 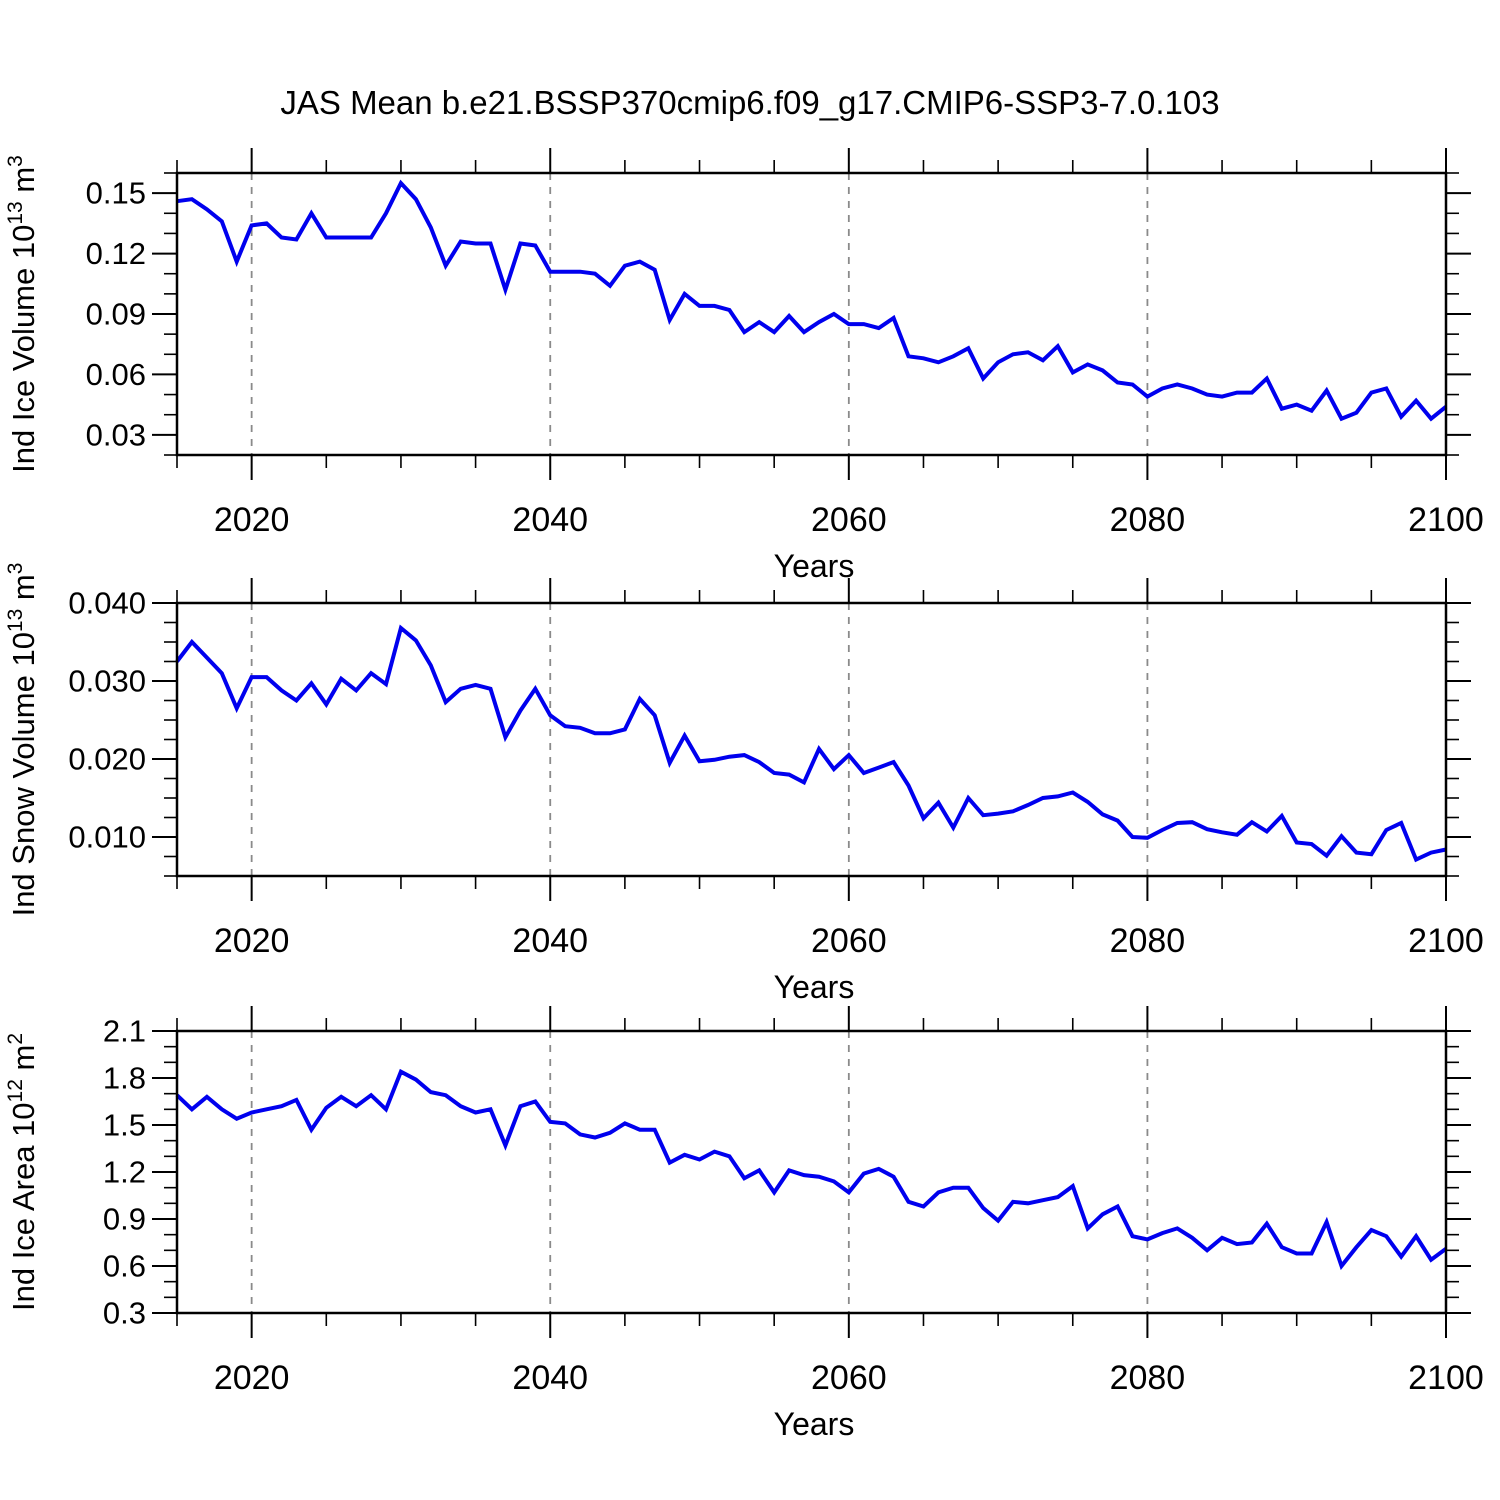 I want to click on y-tick-label: 2.1, so click(x=124, y=1031).